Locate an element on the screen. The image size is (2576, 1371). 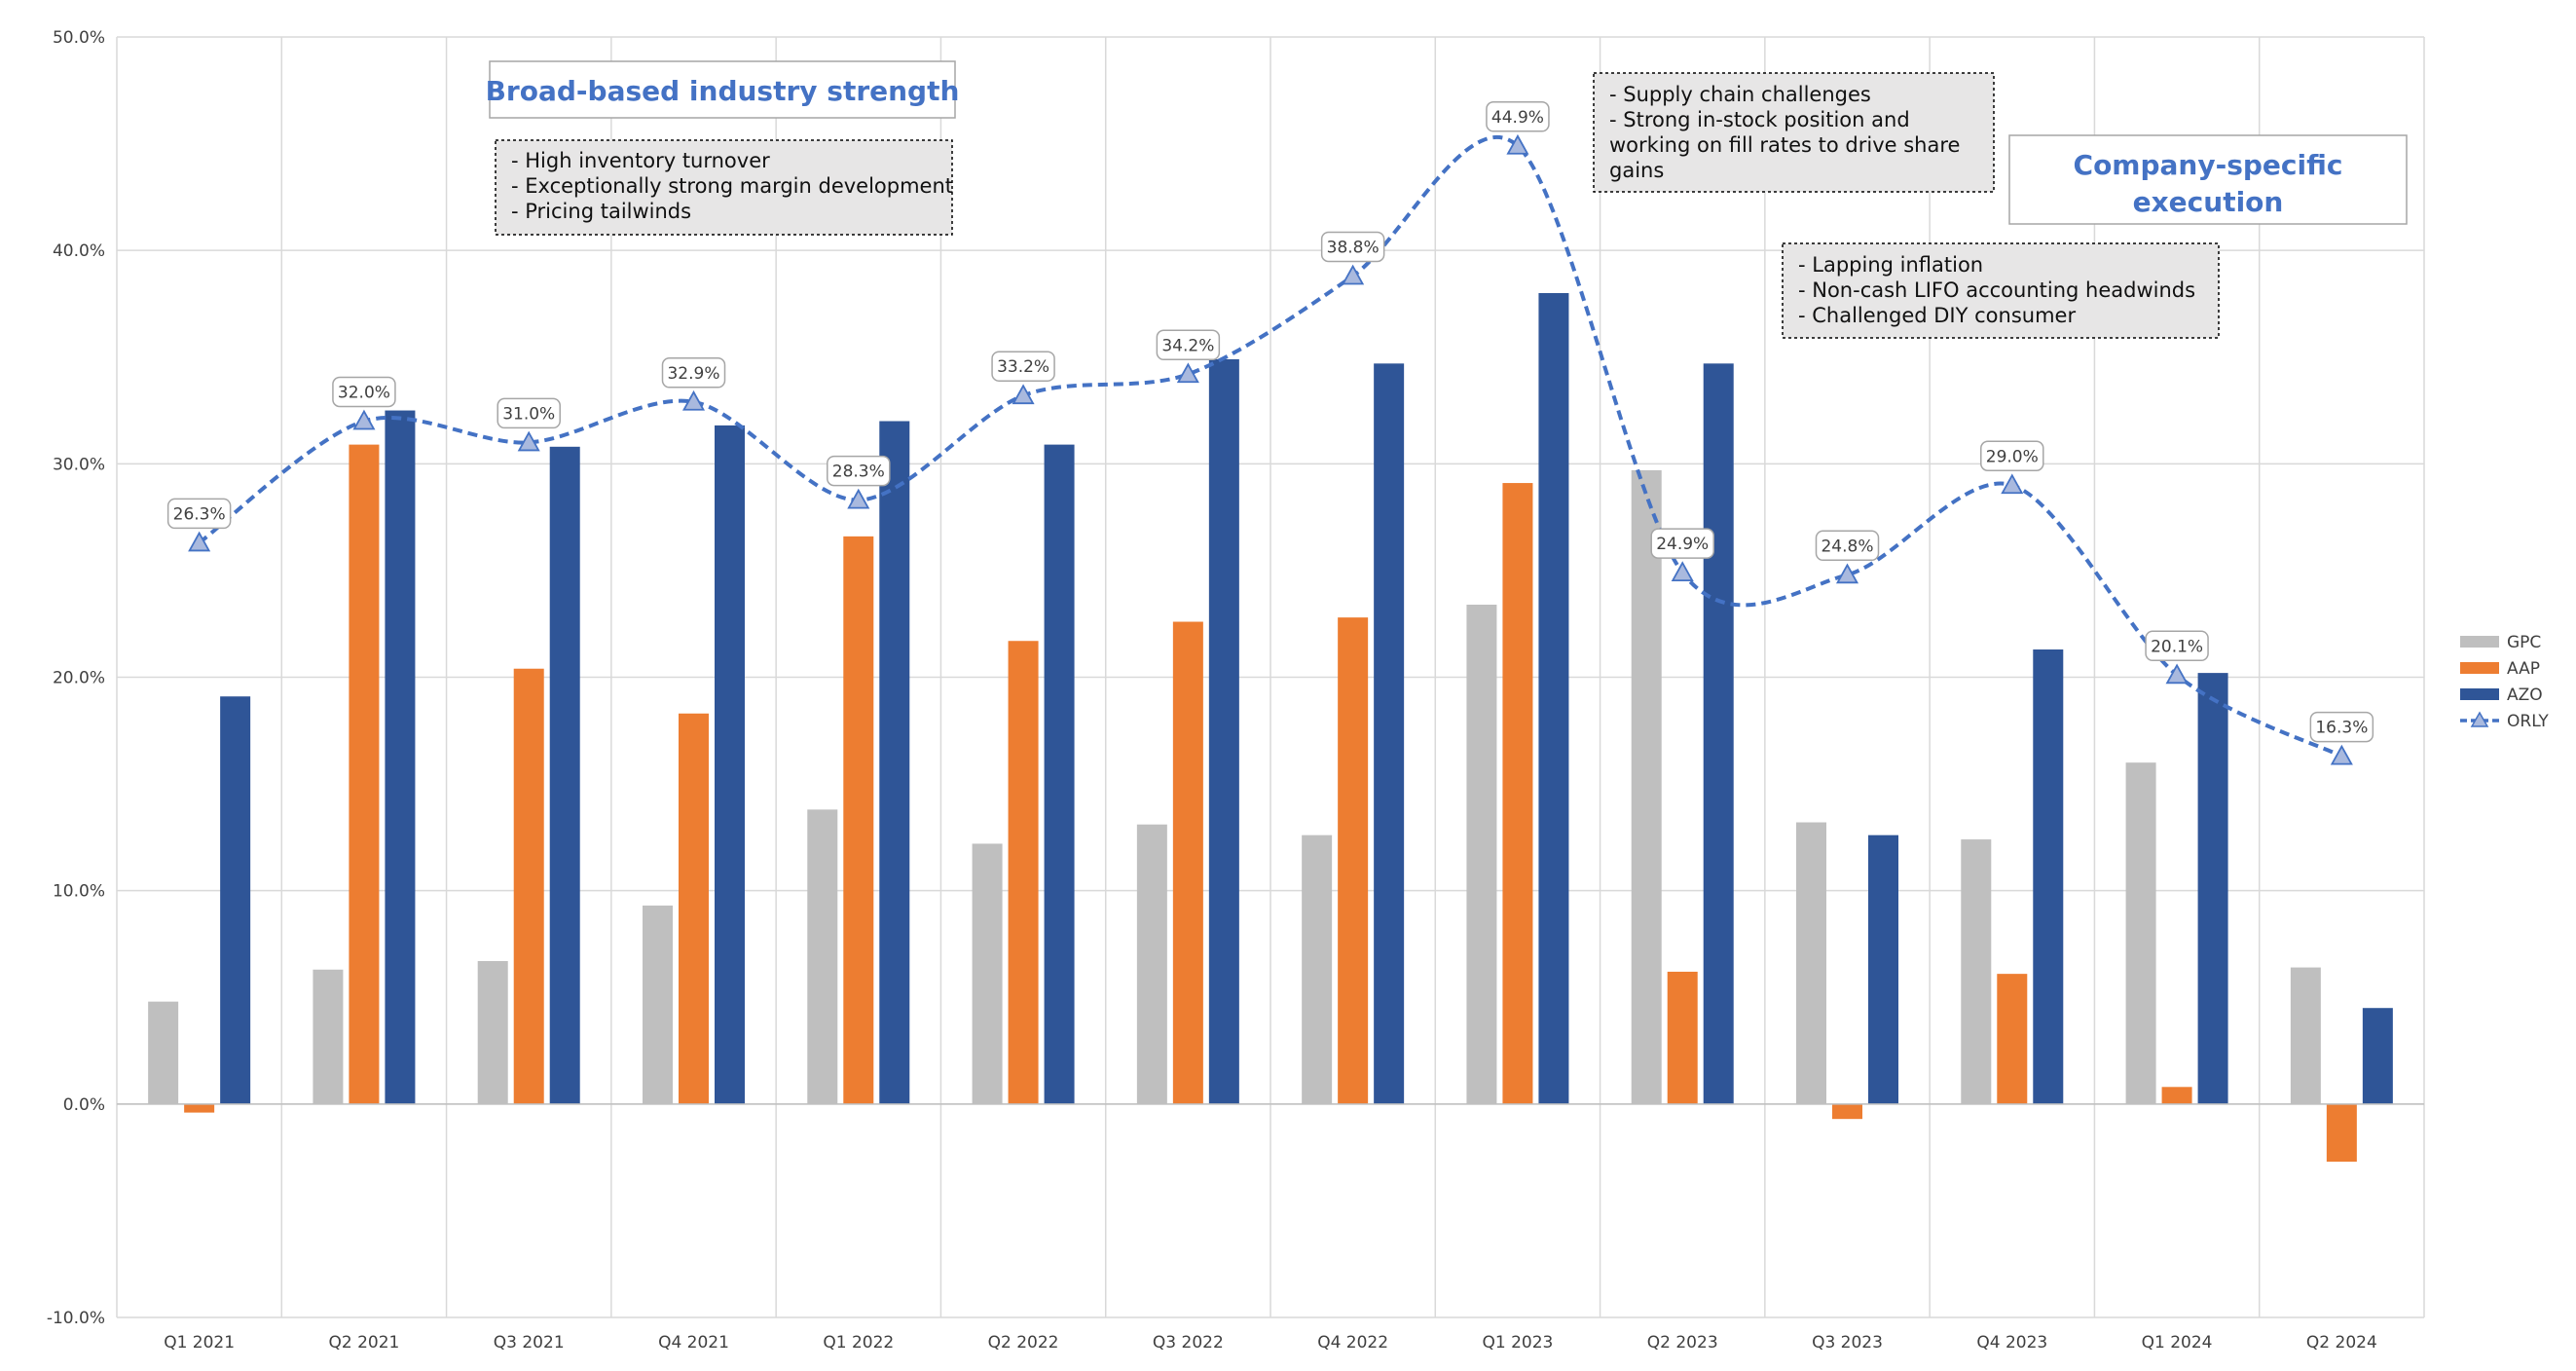
annotation-company: Company-specific execution is located at coordinates (2208, 180).